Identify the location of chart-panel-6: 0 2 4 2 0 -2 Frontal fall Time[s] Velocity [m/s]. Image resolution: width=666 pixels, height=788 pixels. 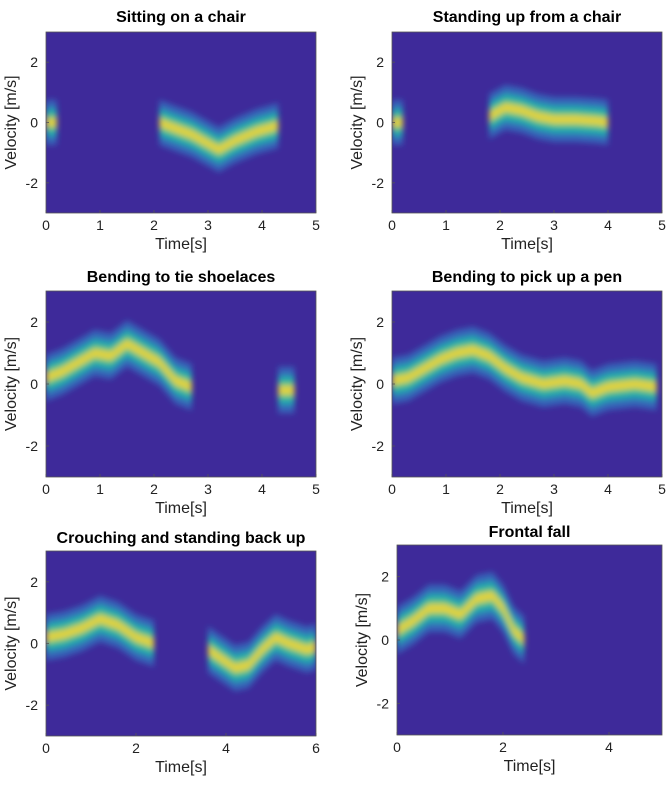
(508, 649).